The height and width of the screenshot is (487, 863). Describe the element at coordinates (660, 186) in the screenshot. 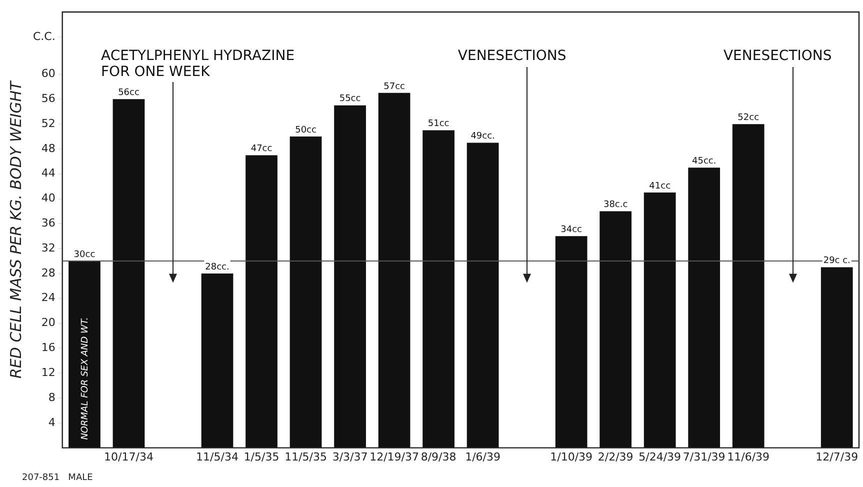

I see `data-label: 41cc` at that location.